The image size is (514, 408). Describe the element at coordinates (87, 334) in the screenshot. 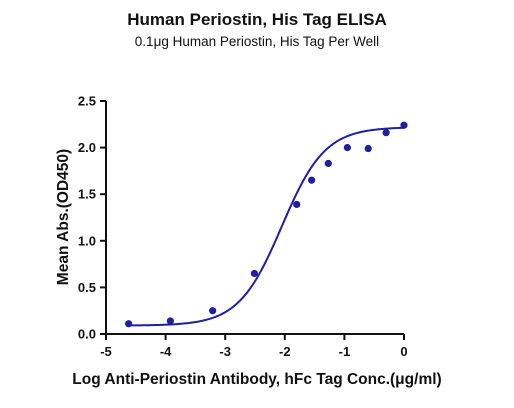

I see `y-tick-label: 0.0` at that location.